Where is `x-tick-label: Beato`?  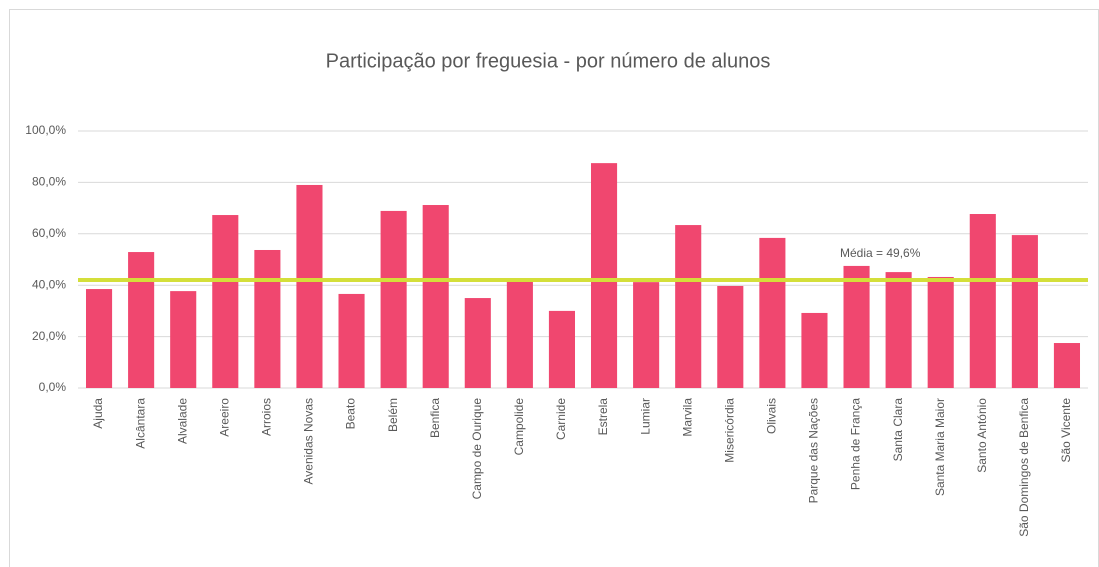
x-tick-label: Beato is located at coordinates (351, 414).